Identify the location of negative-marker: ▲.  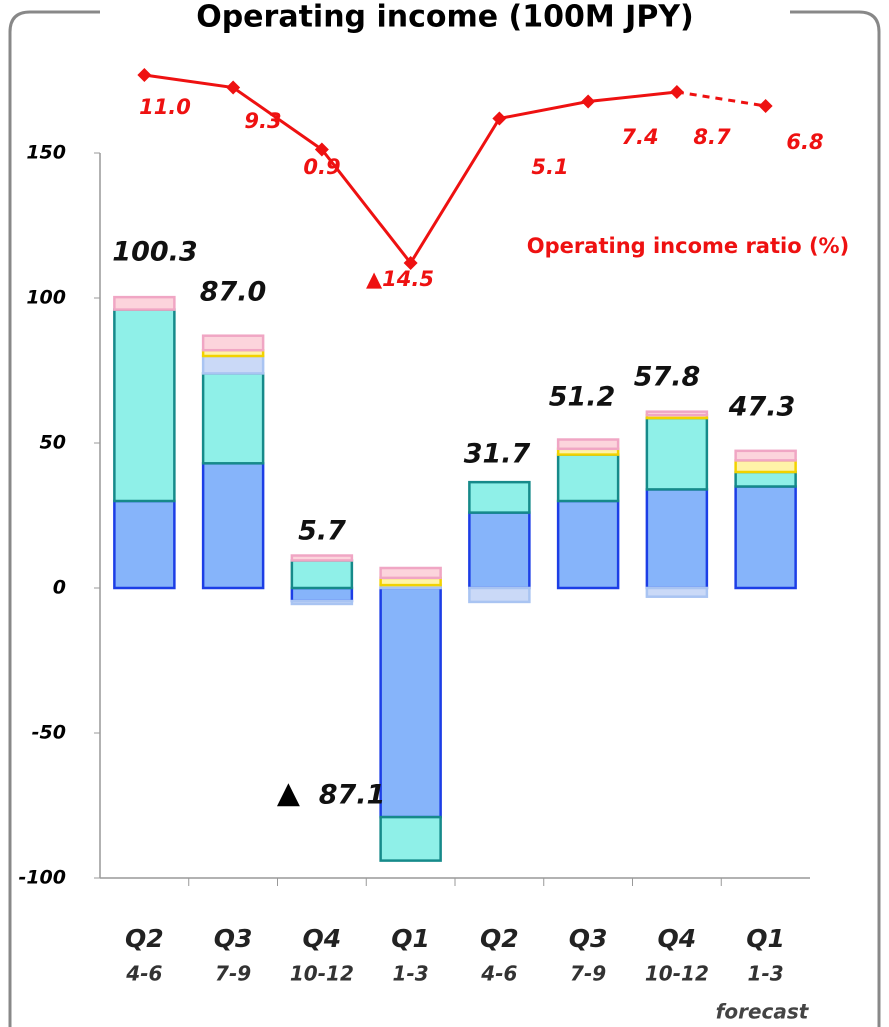
(288, 793).